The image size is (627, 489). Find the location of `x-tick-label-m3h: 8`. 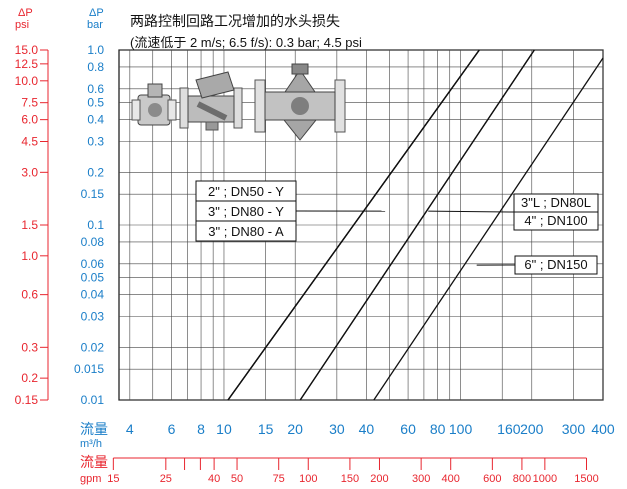

x-tick-label-m3h: 8 is located at coordinates (201, 429).